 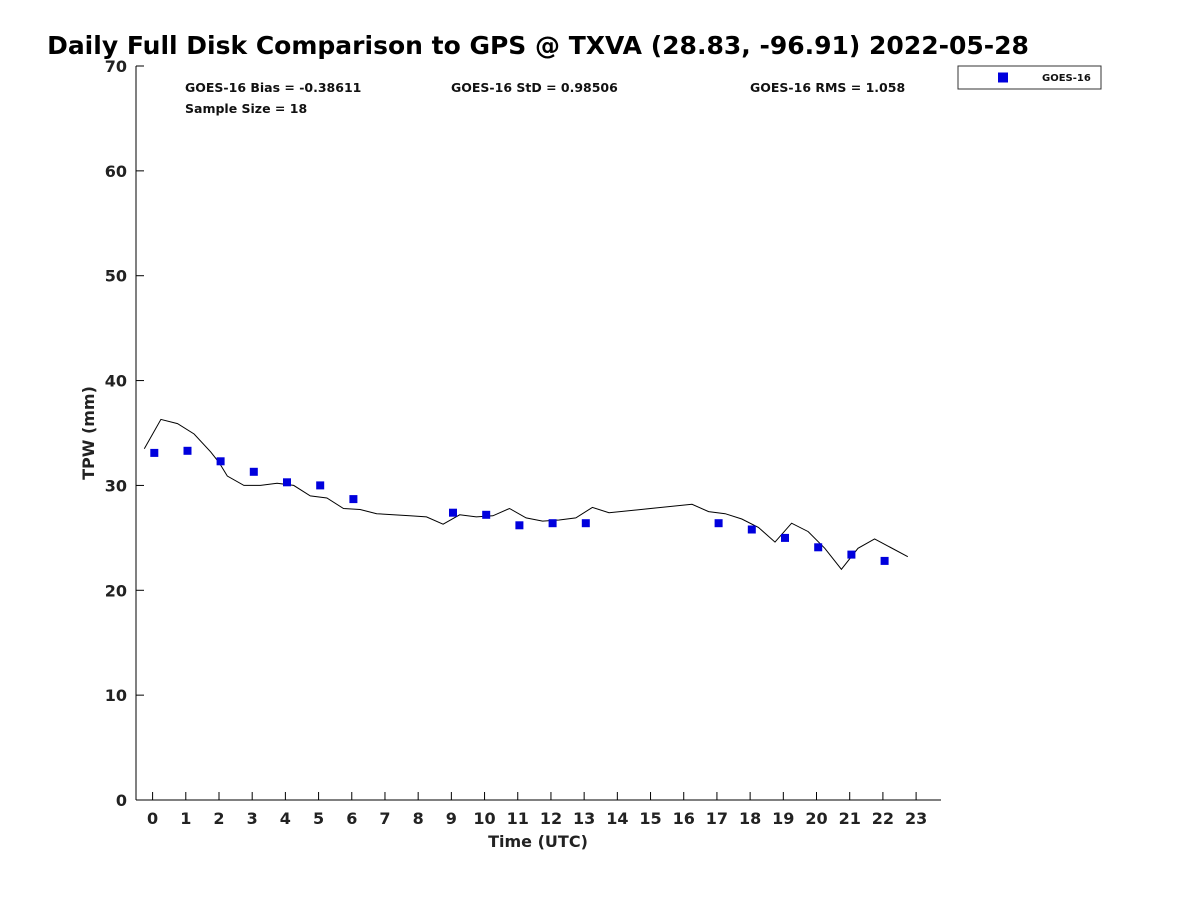 I want to click on legend-label-goes16: GOES-16, so click(x=1066, y=78).